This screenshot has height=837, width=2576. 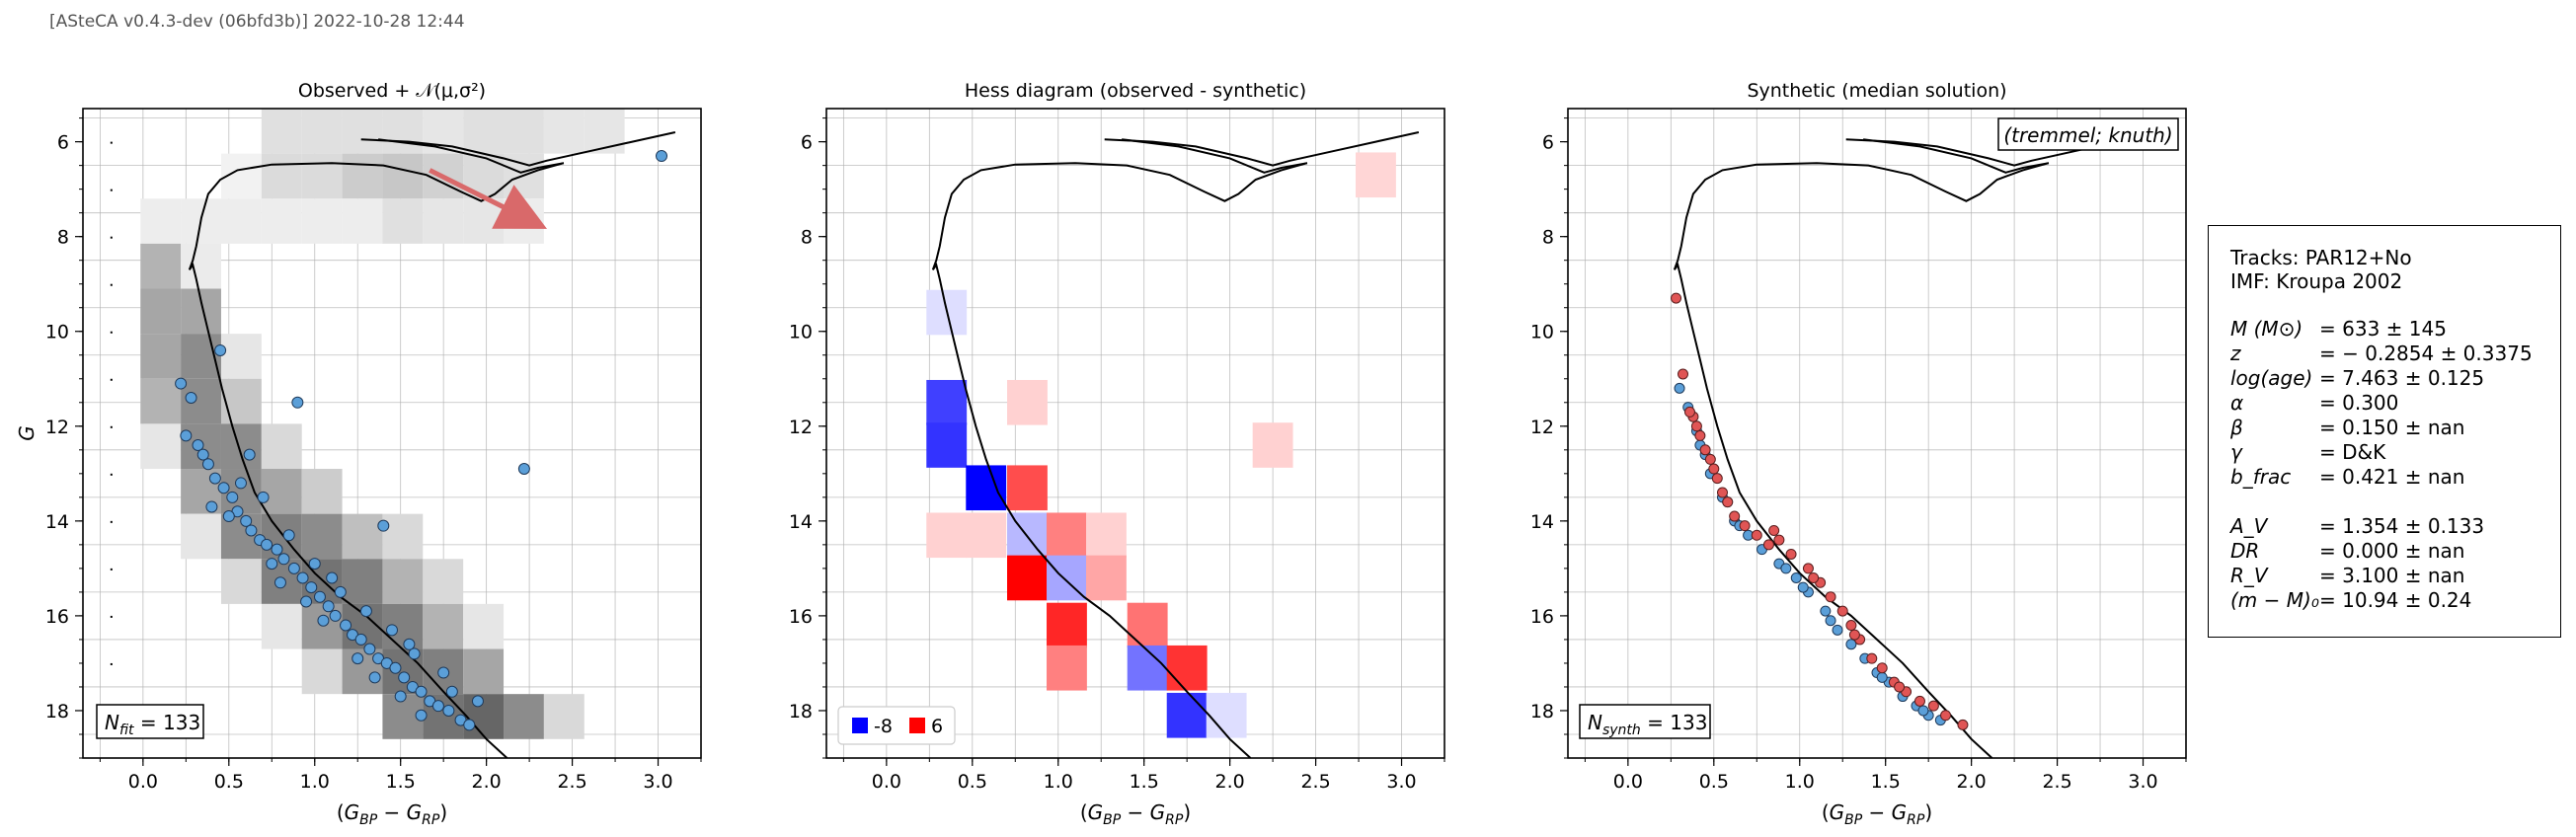 I want to click on param-value: = 3.100 ± nan, so click(x=2392, y=576).